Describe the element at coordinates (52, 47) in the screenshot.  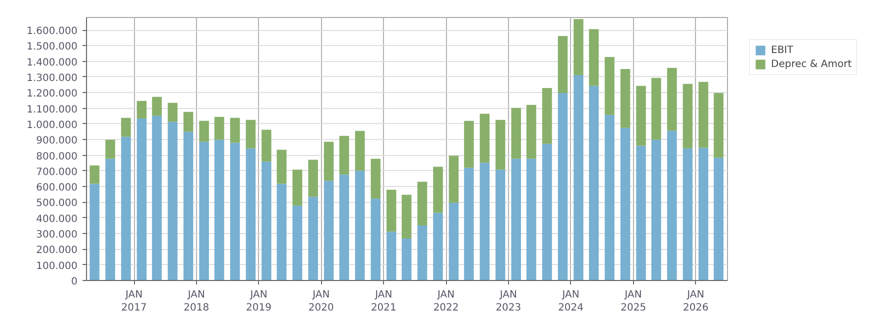
I see `y-tick-label: 1.500.000` at that location.